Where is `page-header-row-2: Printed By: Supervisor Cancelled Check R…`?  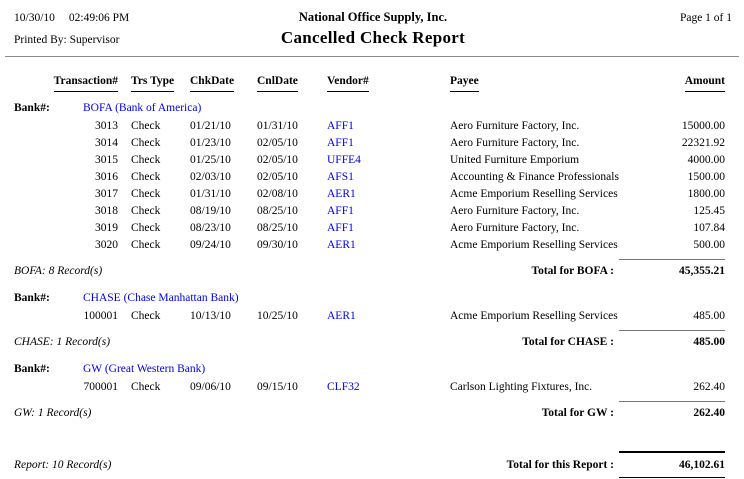 page-header-row-2: Printed By: Supervisor Cancelled Check R… is located at coordinates (372, 39).